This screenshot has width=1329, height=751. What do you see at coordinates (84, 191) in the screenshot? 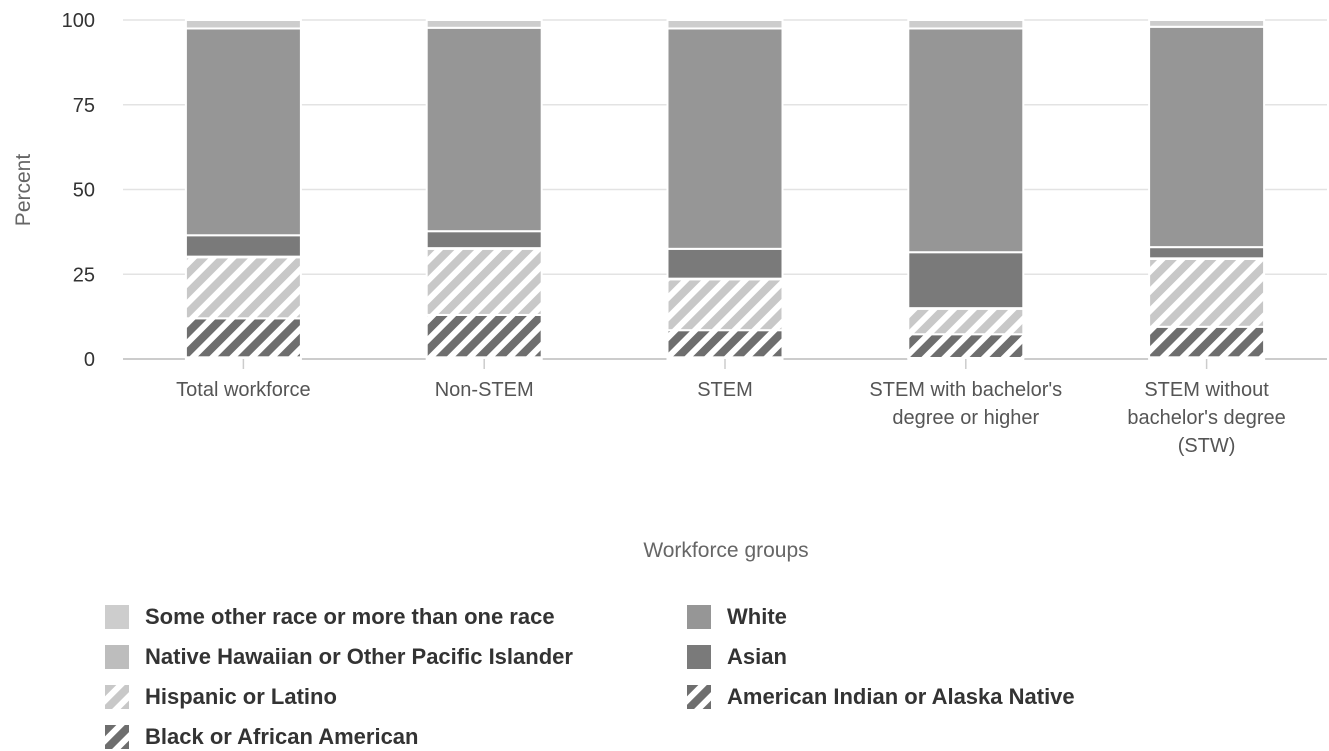
I see `y-tick-label: 50` at bounding box center [84, 191].